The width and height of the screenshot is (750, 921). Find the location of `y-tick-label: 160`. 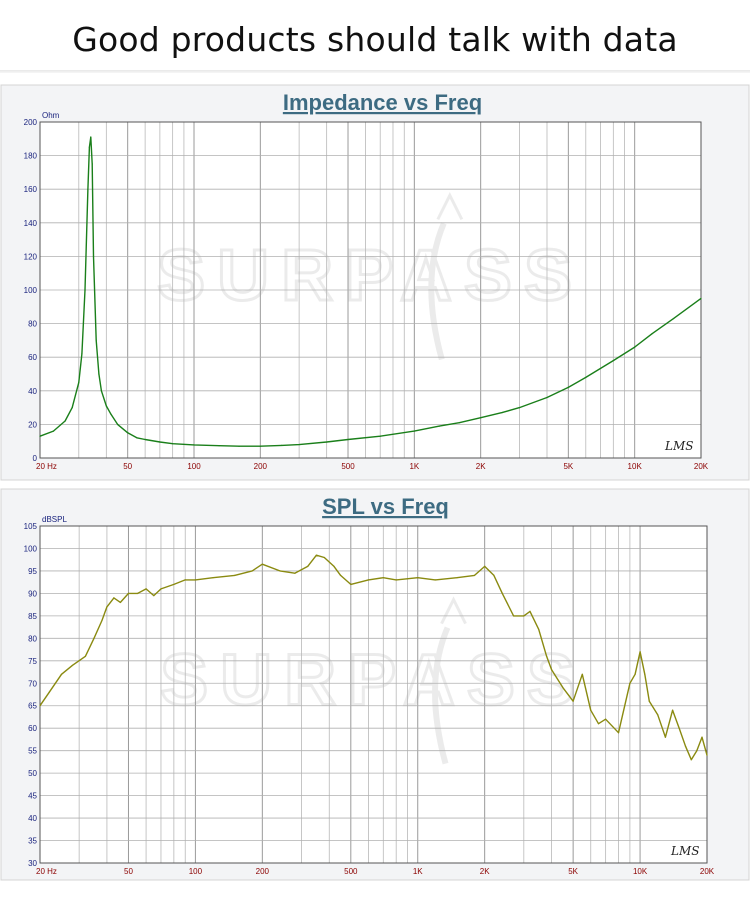

y-tick-label: 160 is located at coordinates (31, 189).